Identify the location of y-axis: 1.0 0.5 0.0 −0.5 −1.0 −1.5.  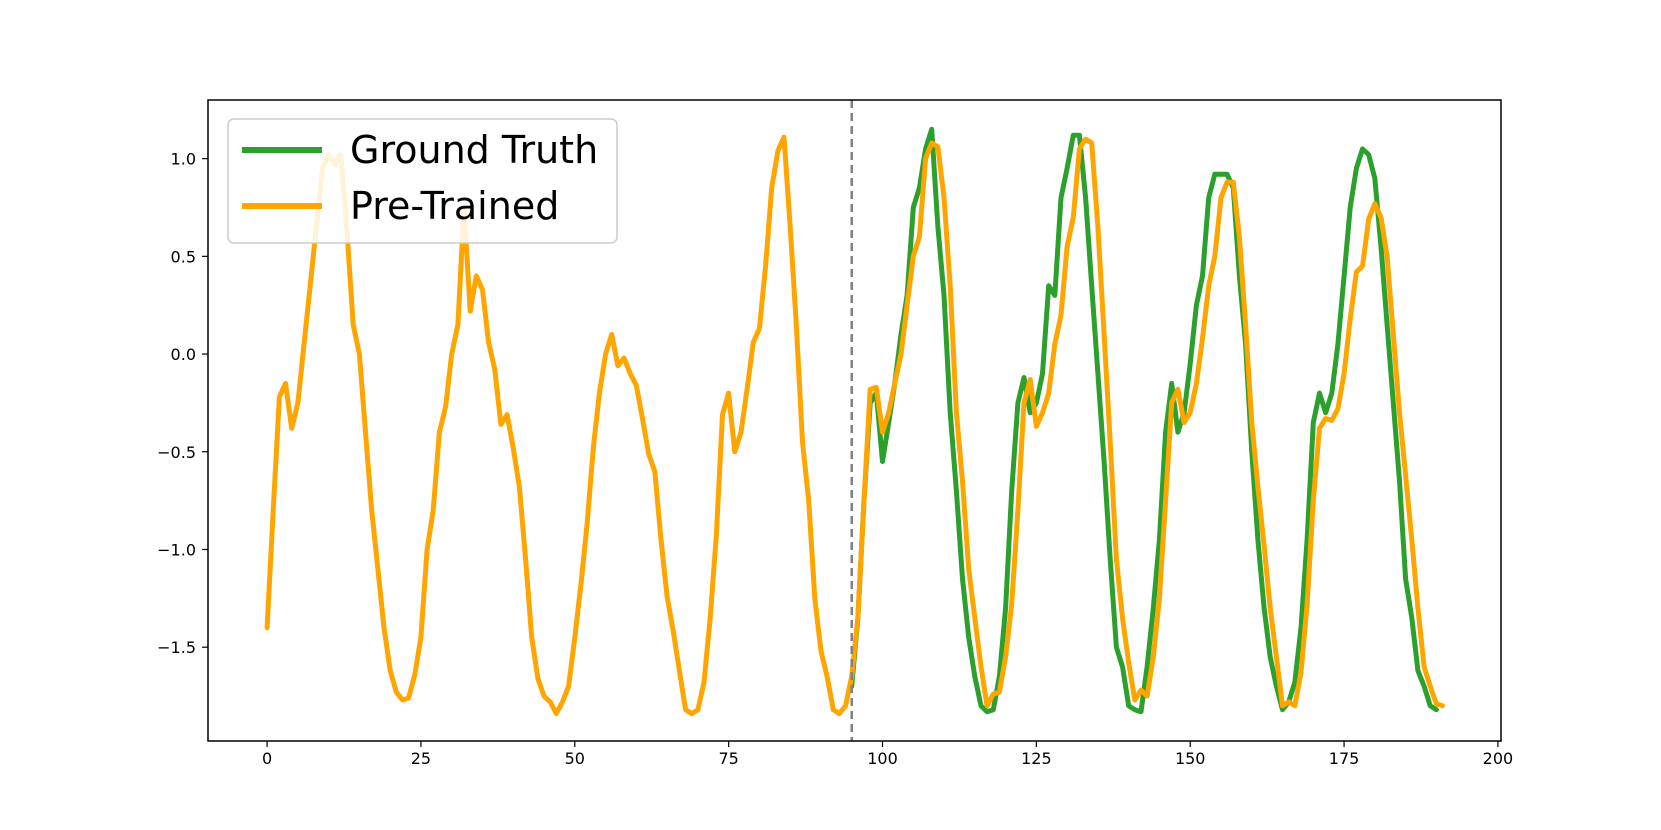
(182, 403).